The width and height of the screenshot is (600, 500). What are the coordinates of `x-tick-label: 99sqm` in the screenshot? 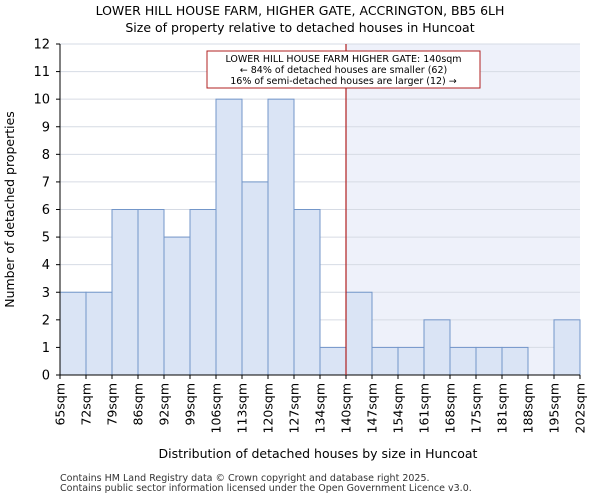 It's located at (190, 404).